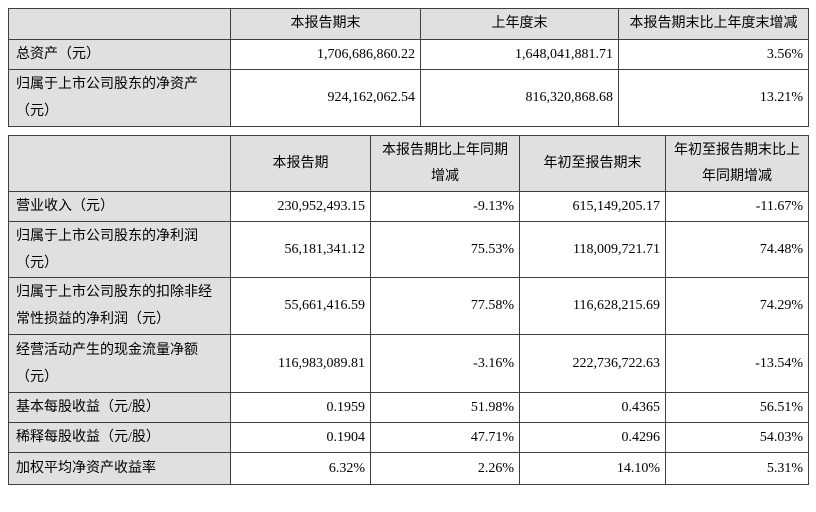  What do you see at coordinates (592, 363) in the screenshot?
I see `cell-value: 222,736,722.63` at bounding box center [592, 363].